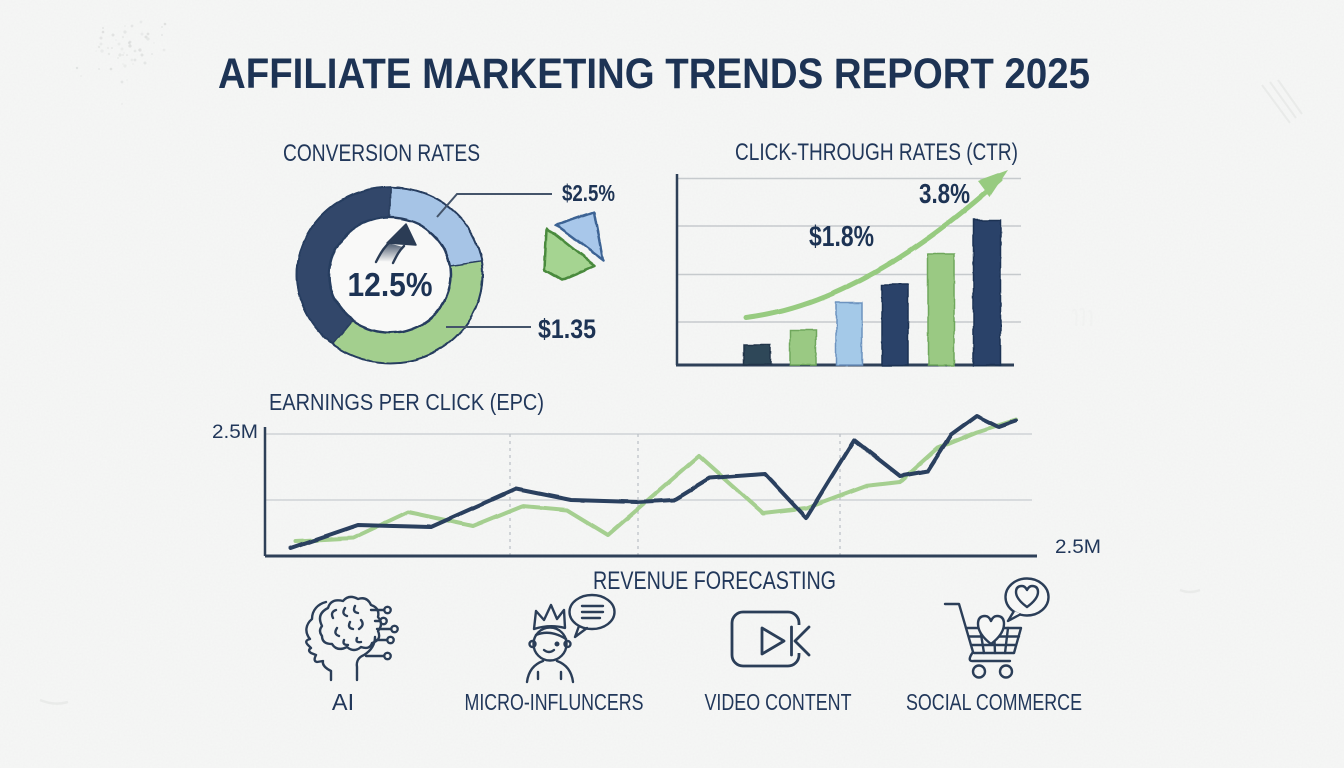  I want to click on svg-text: CONVERSION RATES, so click(381, 153).